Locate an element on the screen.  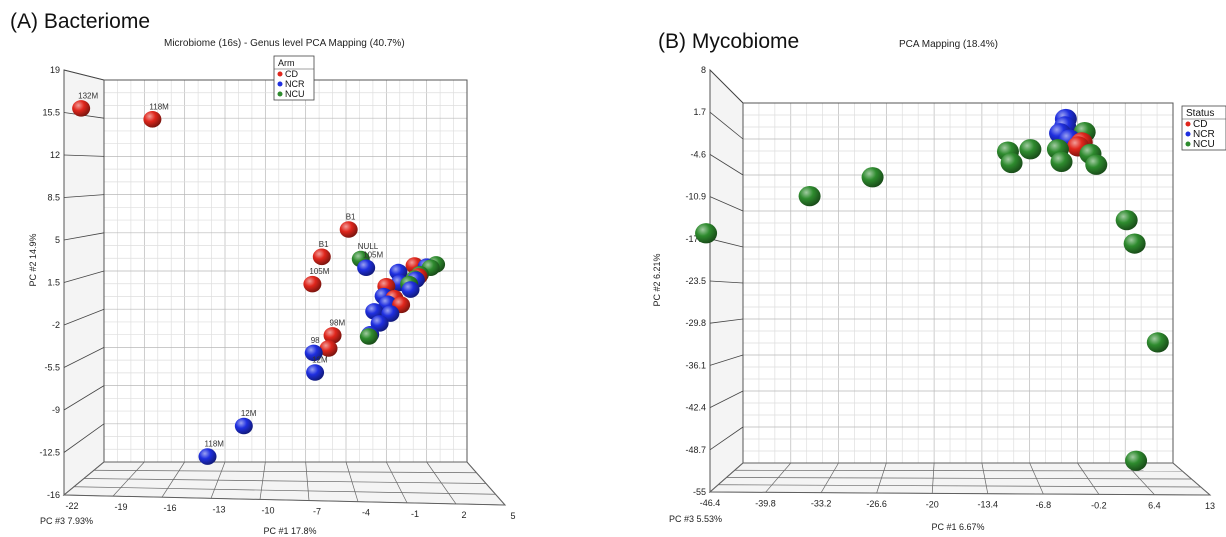
data-point-label: 118M is located at coordinates (159, 106).